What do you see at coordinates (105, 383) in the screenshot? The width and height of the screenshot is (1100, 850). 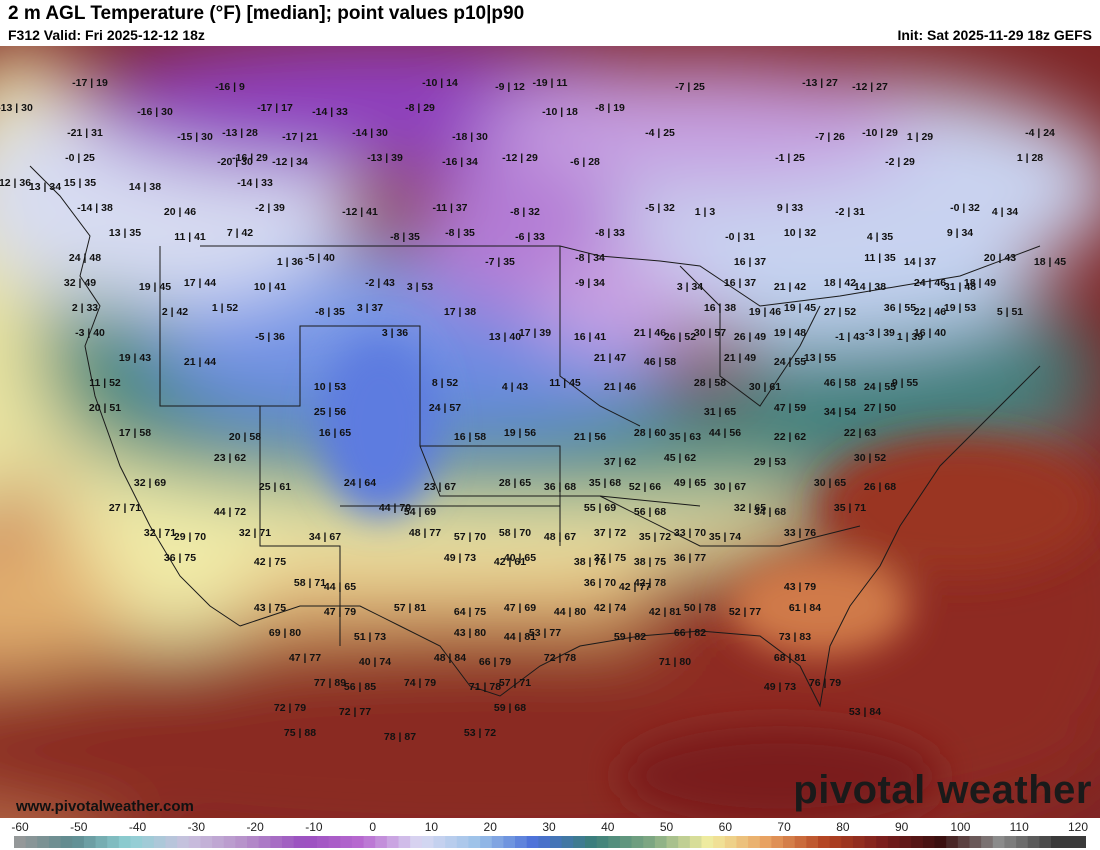 I see `point-value: 11 | 52` at bounding box center [105, 383].